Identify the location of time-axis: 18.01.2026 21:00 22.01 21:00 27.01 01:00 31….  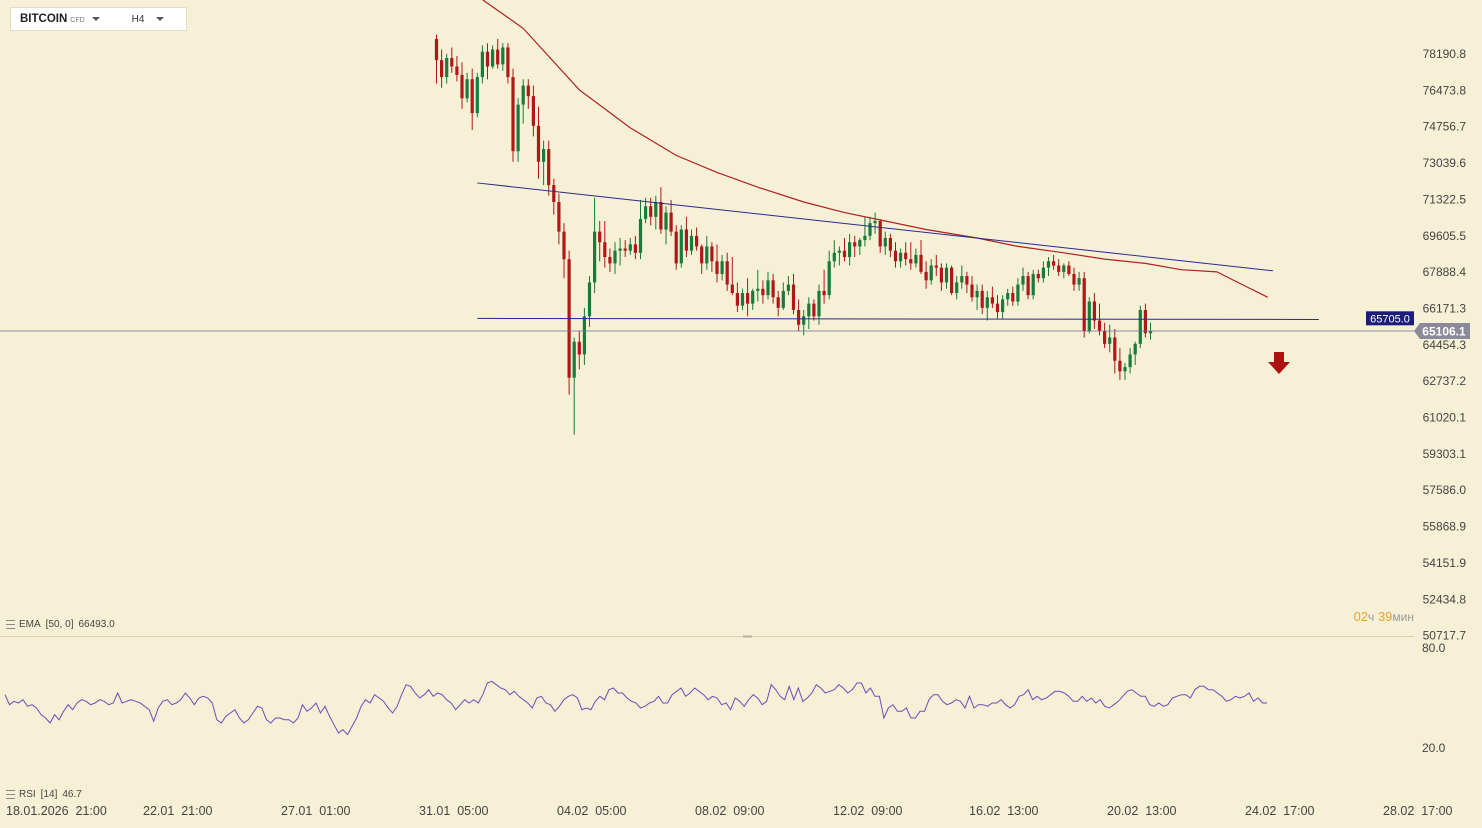
(729, 811).